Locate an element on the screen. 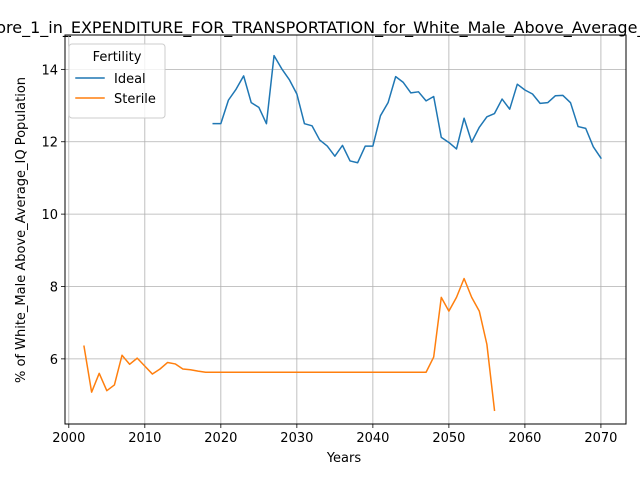 Image resolution: width=640 pixels, height=480 pixels. series-line-ideal is located at coordinates (407, 109).